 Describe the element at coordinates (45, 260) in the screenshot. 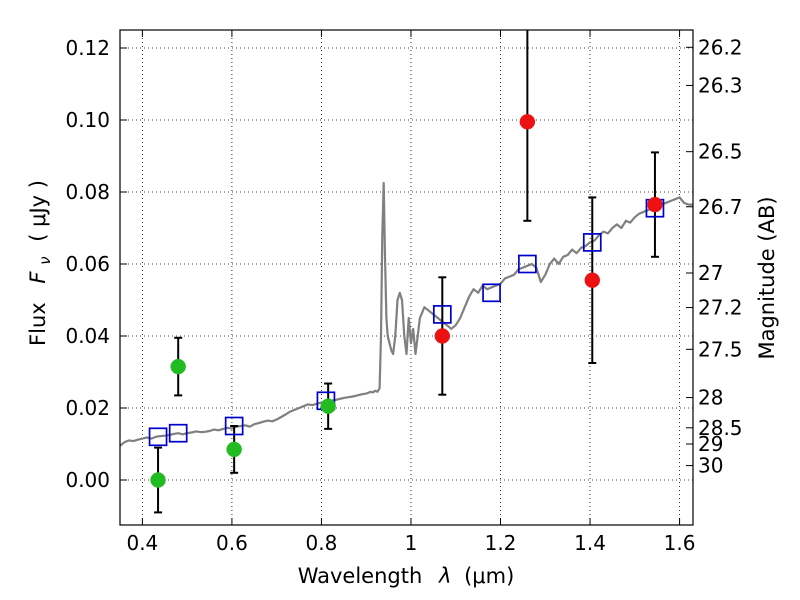

I see `y-axis-label-subscript: ν` at that location.